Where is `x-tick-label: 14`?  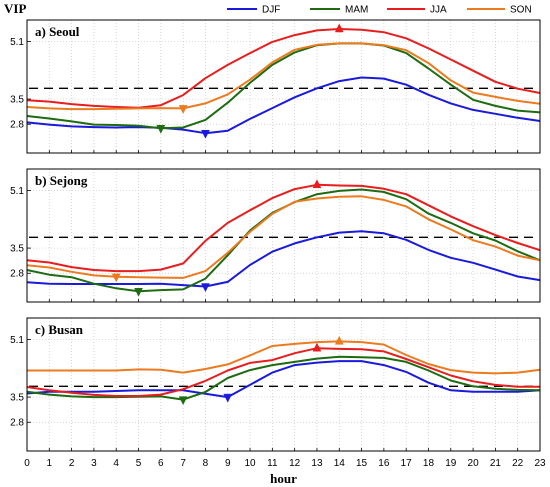 x-tick-label: 14 is located at coordinates (340, 463).